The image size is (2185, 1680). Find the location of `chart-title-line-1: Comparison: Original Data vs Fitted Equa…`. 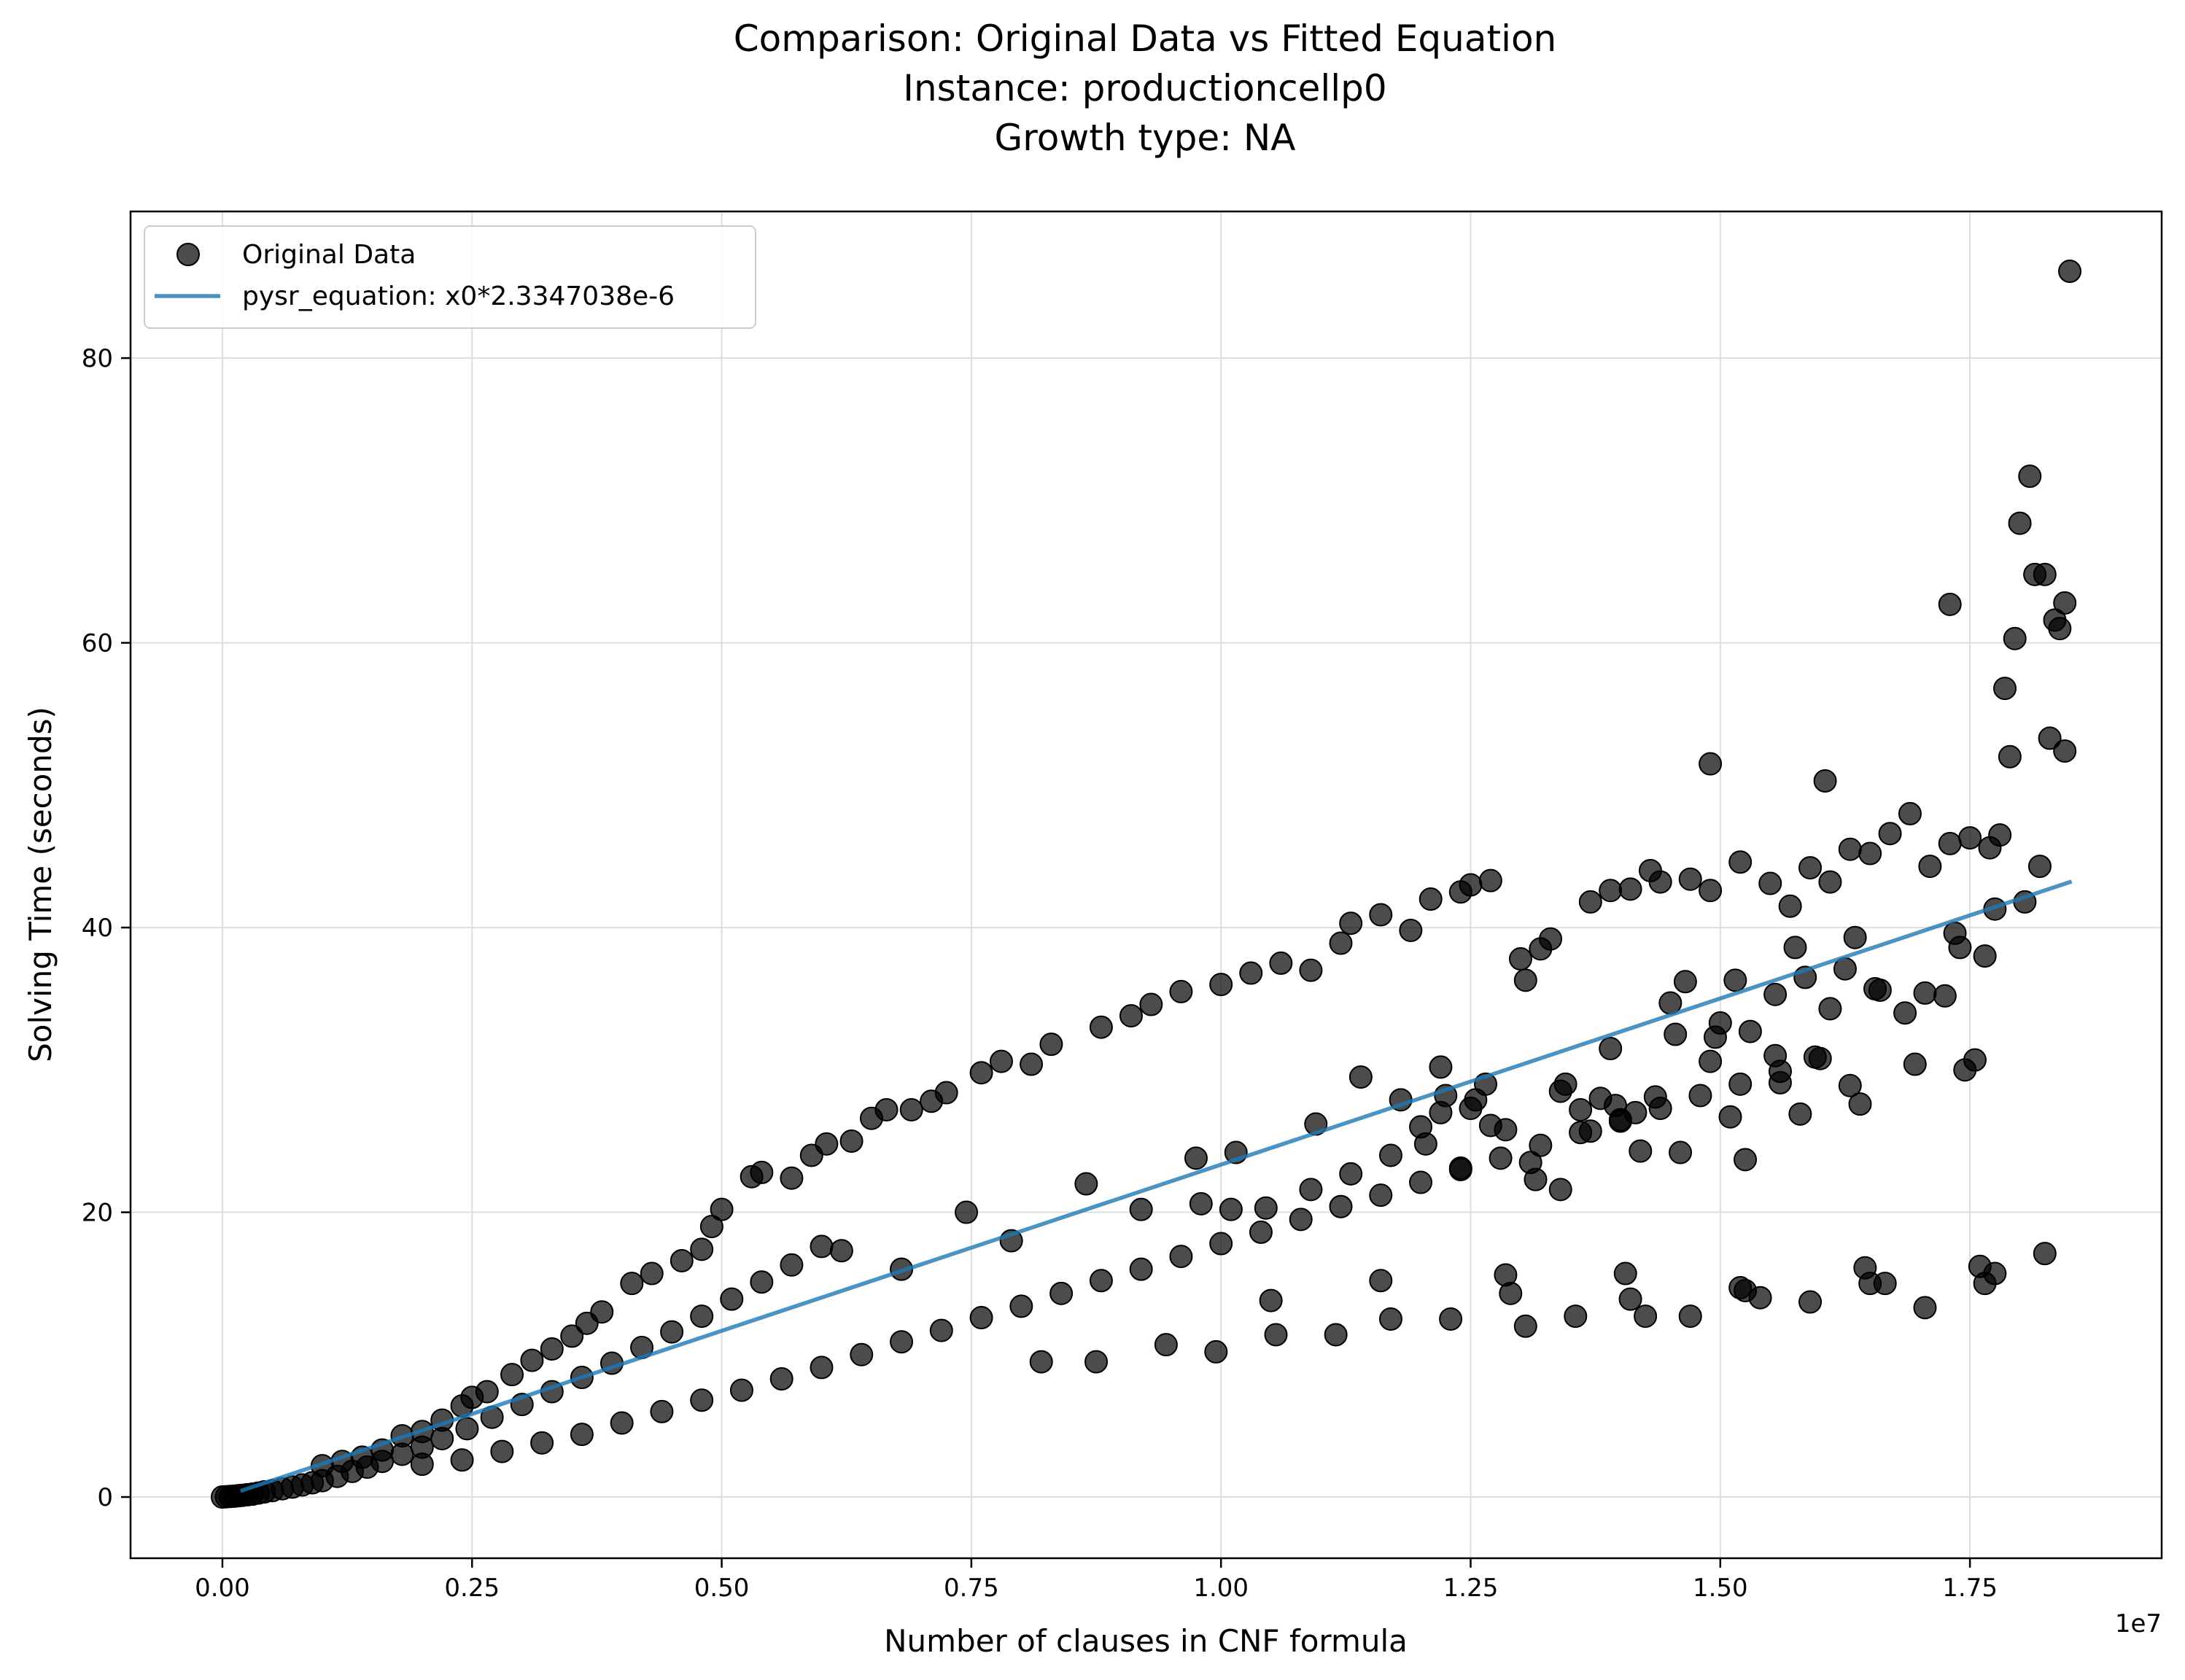

chart-title-line-1: Comparison: Original Data vs Fitted Equa… is located at coordinates (1145, 39).